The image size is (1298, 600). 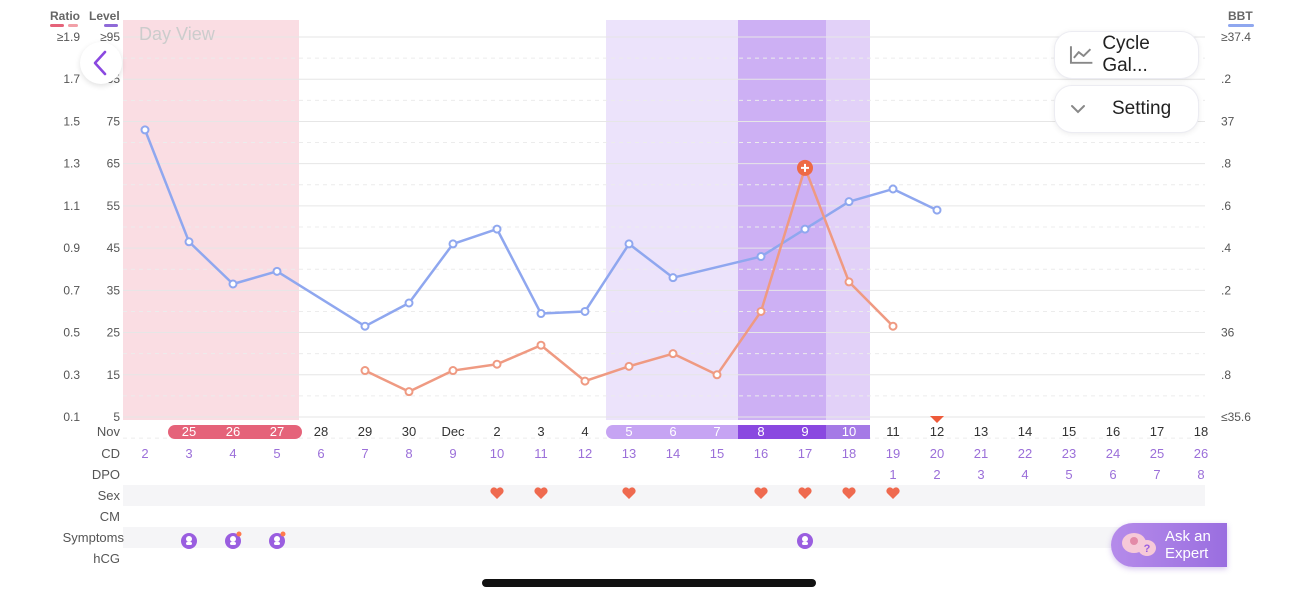 What do you see at coordinates (114, 164) in the screenshot?
I see `level-tick-label: 65` at bounding box center [114, 164].